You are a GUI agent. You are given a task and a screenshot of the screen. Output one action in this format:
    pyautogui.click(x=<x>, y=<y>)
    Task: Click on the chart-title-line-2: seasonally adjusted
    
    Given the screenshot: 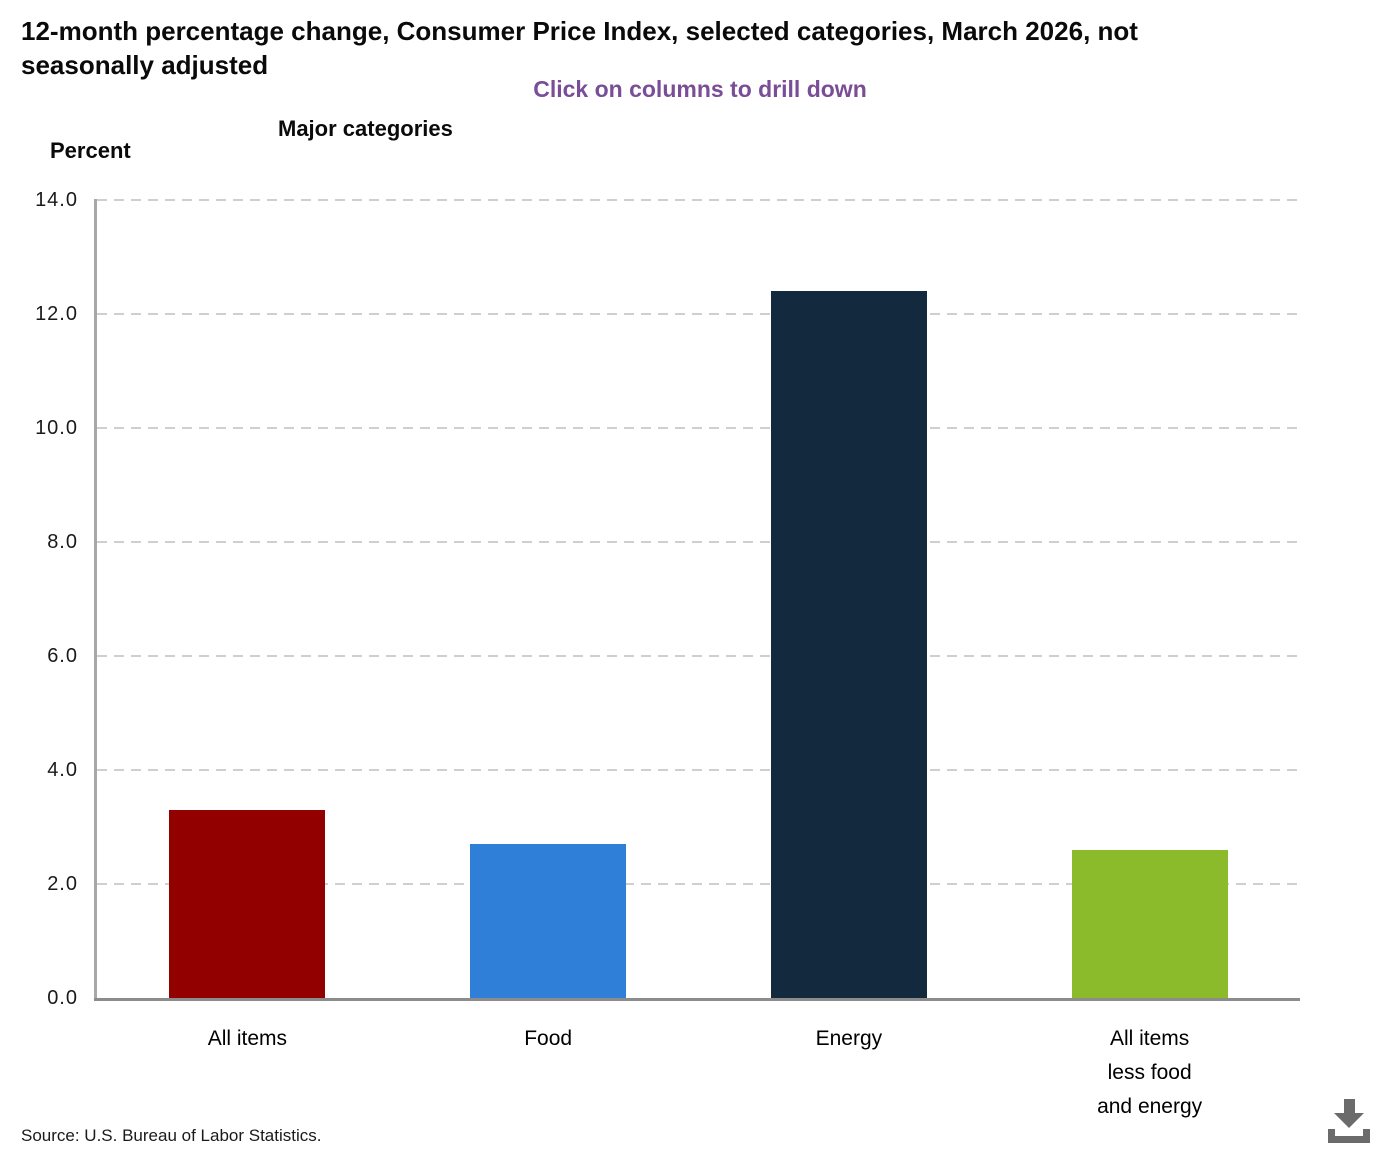 What is the action you would take?
    pyautogui.click(x=145, y=65)
    